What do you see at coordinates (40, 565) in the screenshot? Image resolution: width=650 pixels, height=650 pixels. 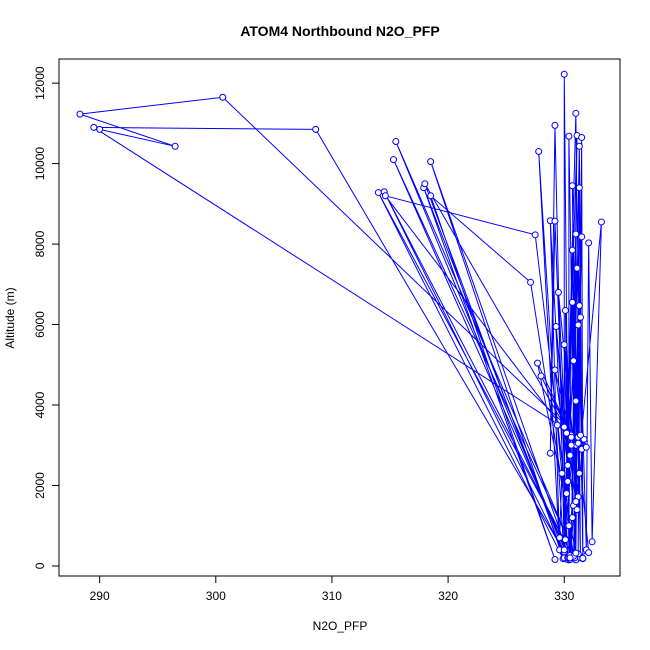 I see `y-tick-label: 0` at bounding box center [40, 565].